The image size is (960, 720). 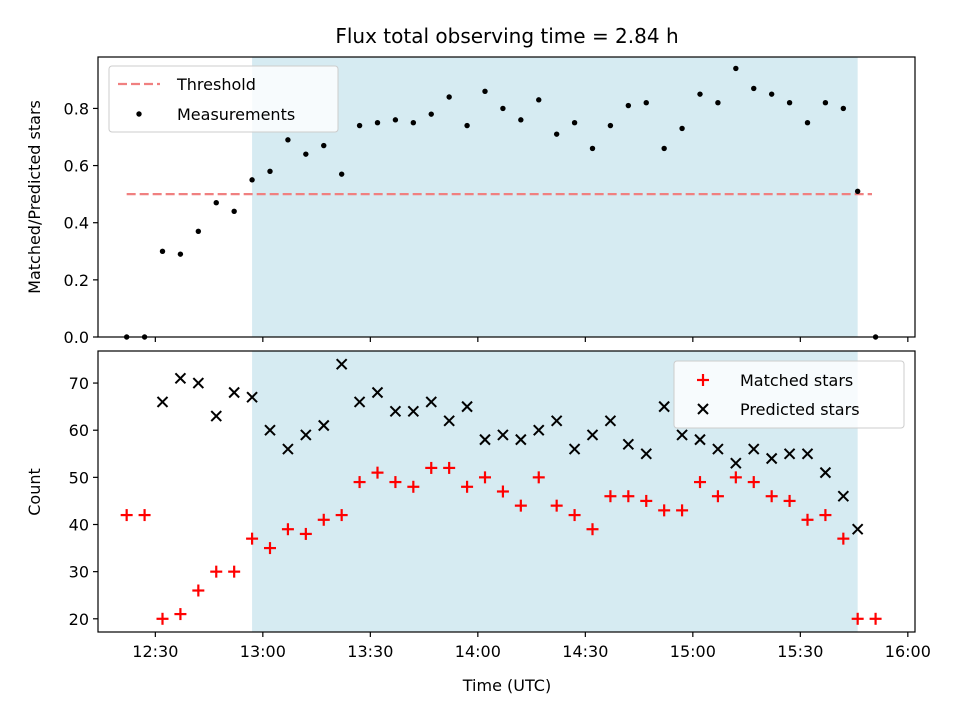 What do you see at coordinates (800, 409) in the screenshot?
I see `legend-predicted-label: Predicted stars` at bounding box center [800, 409].